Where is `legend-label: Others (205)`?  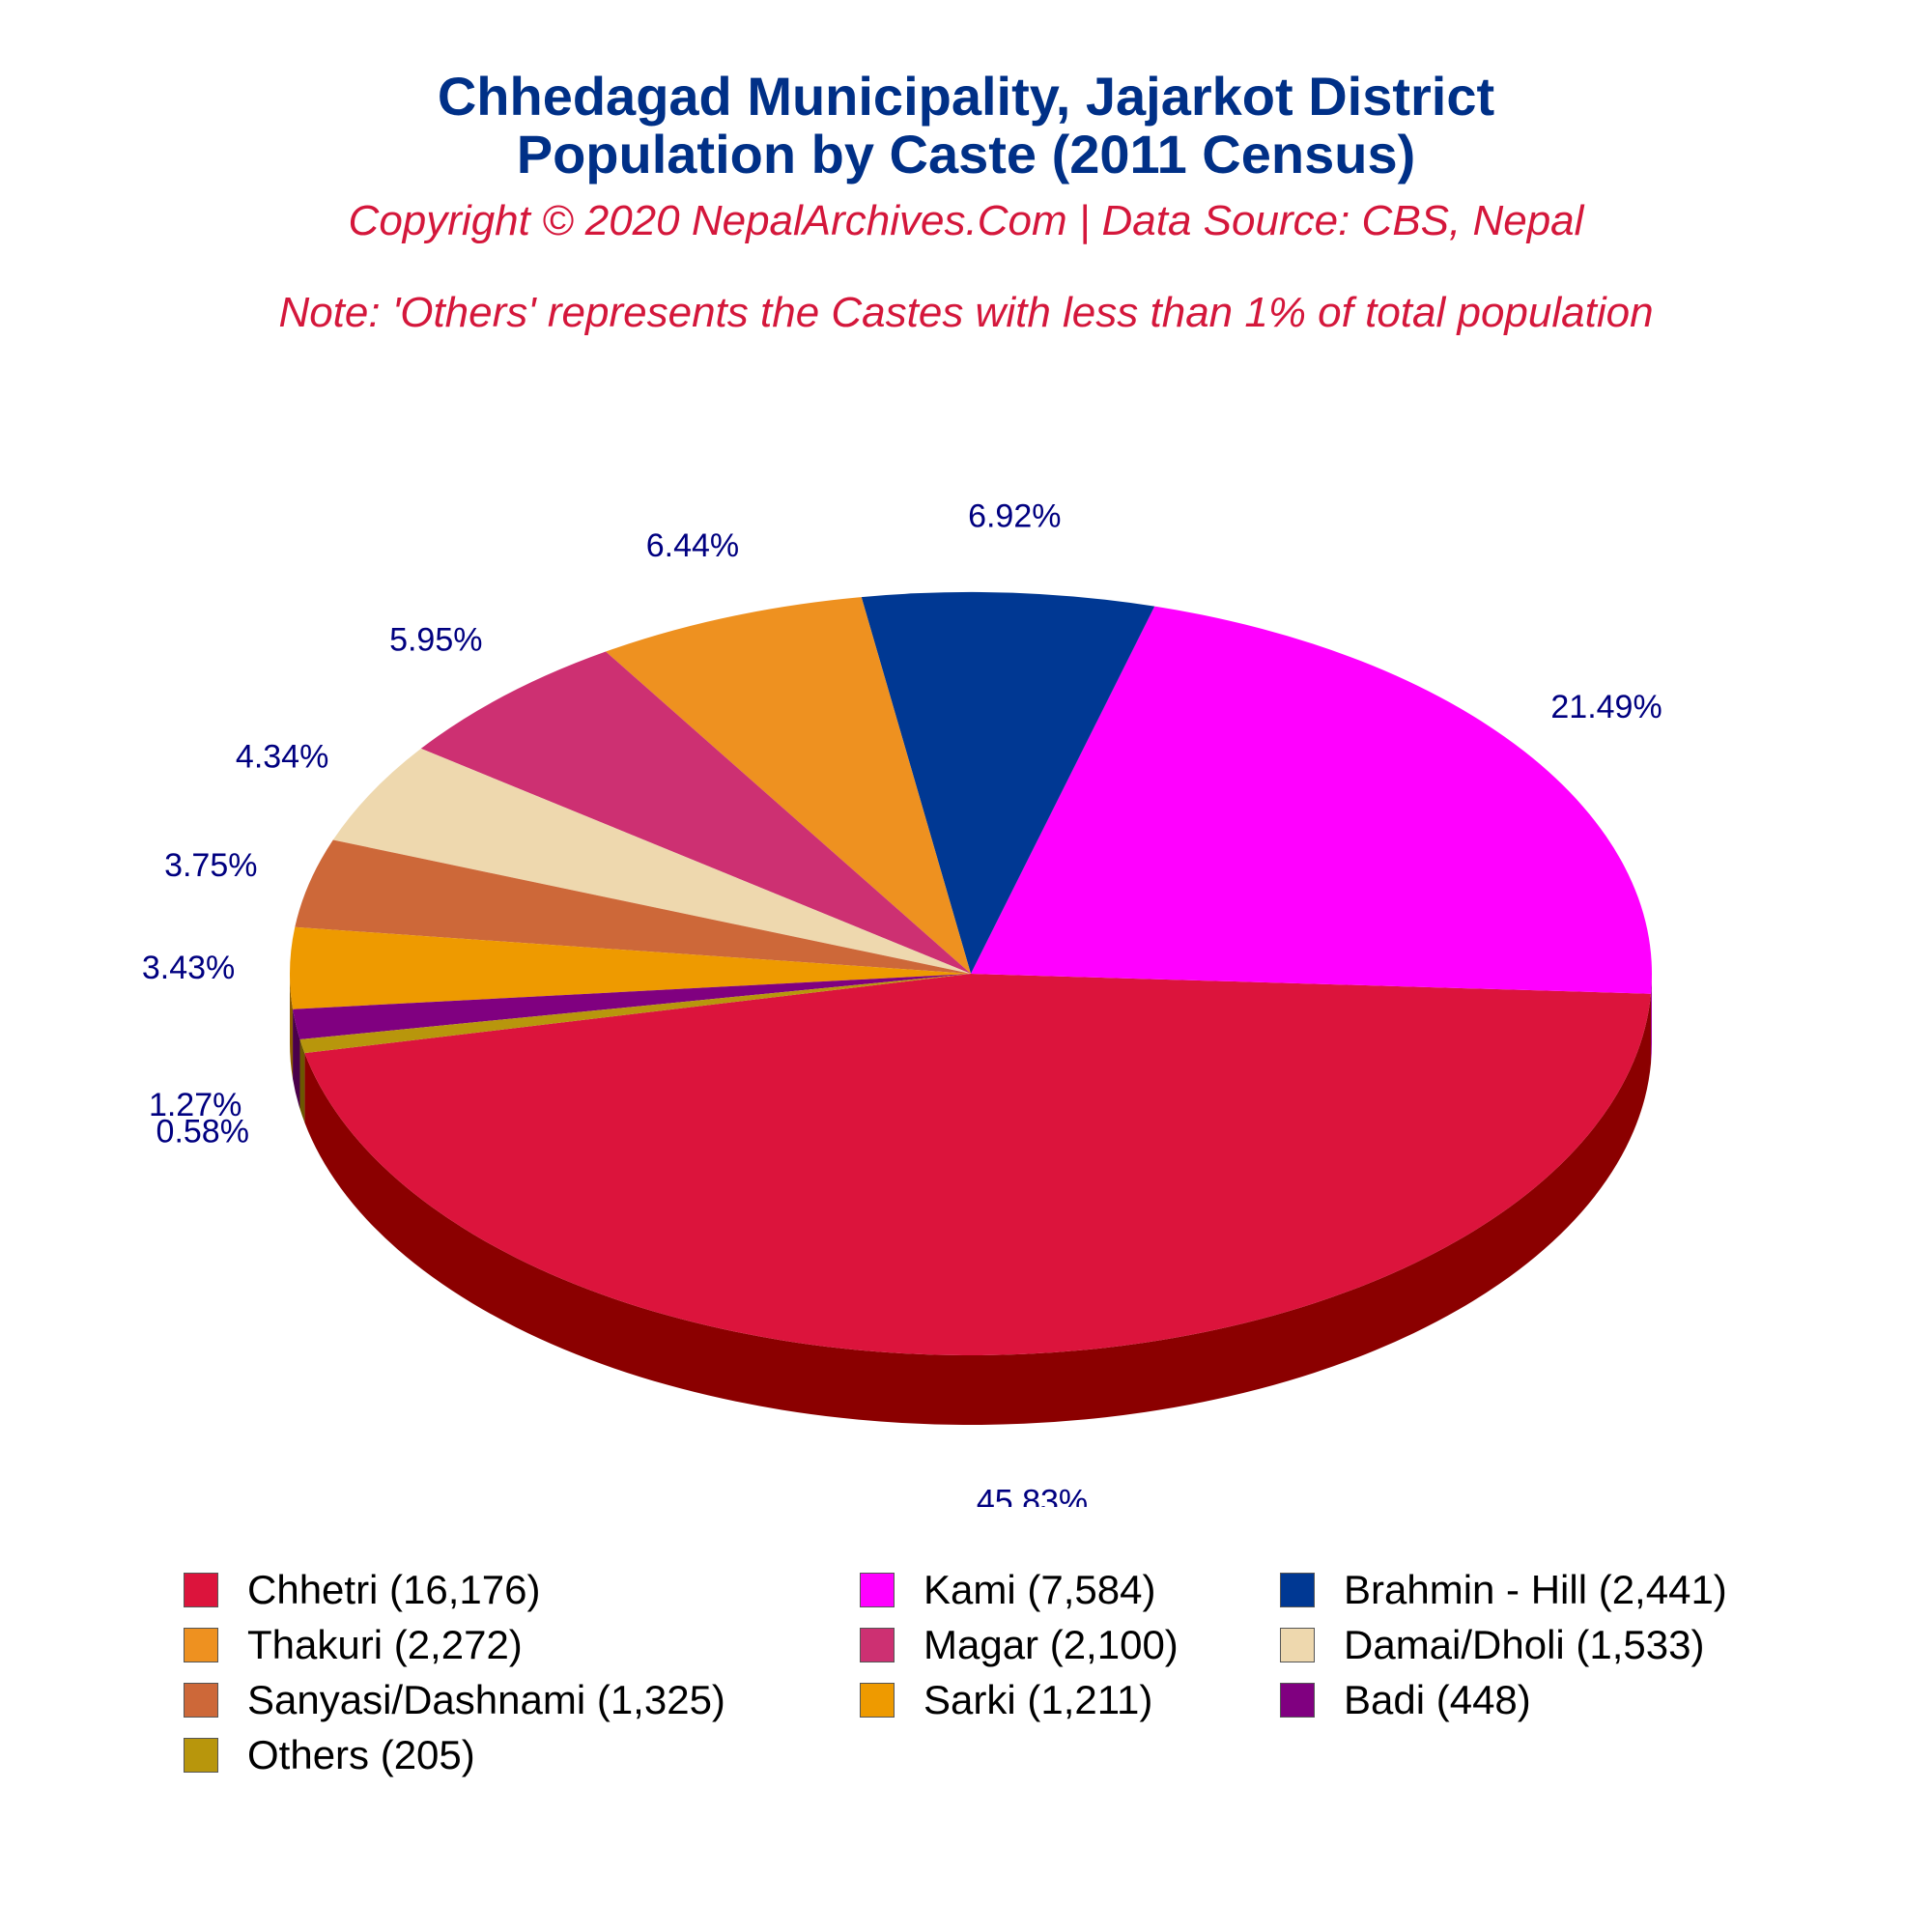 legend-label: Others (205) is located at coordinates (361, 1754).